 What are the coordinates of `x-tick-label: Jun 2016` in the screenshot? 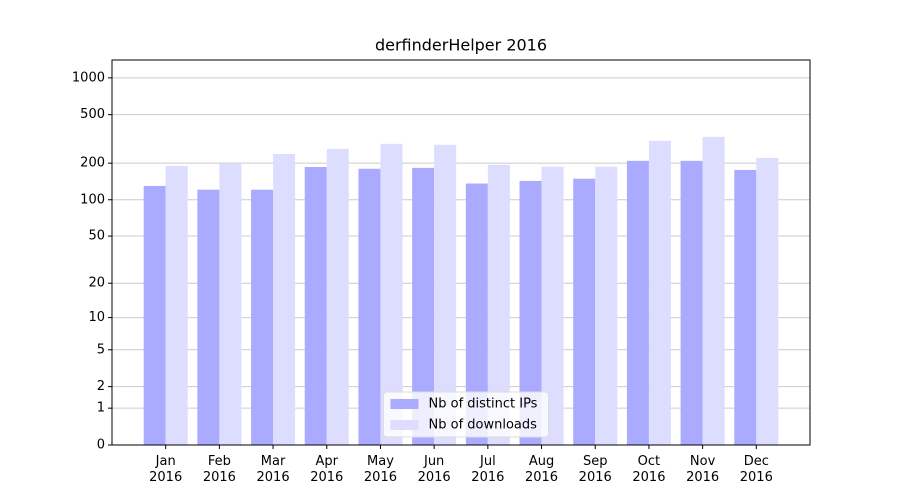 It's located at (434, 469).